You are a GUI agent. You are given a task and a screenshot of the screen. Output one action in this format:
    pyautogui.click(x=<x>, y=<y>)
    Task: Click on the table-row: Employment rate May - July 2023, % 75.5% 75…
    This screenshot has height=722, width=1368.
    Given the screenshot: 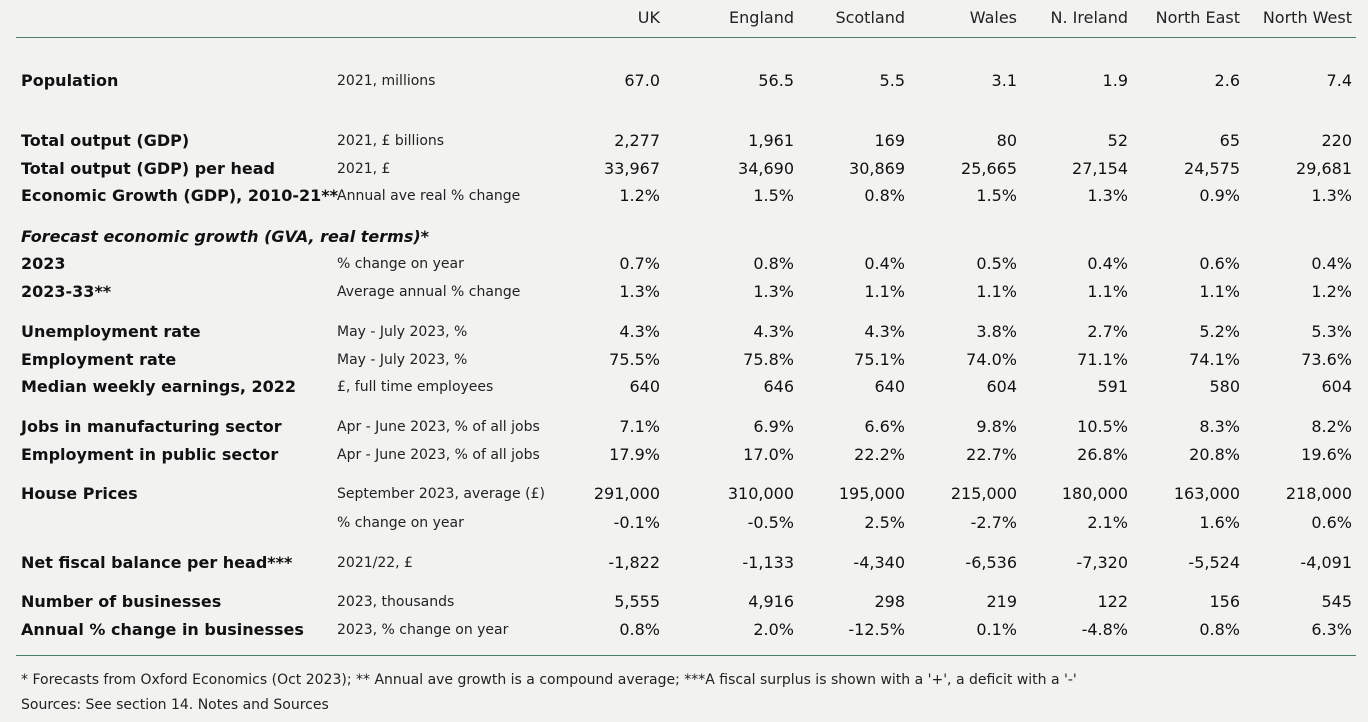 What is the action you would take?
    pyautogui.click(x=684, y=361)
    